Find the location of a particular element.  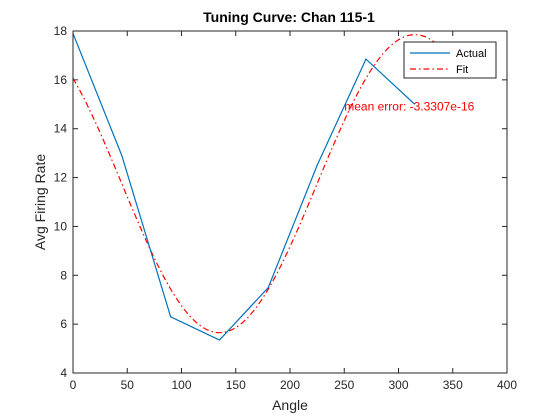

x-tick-label: 350 is located at coordinates (453, 385).